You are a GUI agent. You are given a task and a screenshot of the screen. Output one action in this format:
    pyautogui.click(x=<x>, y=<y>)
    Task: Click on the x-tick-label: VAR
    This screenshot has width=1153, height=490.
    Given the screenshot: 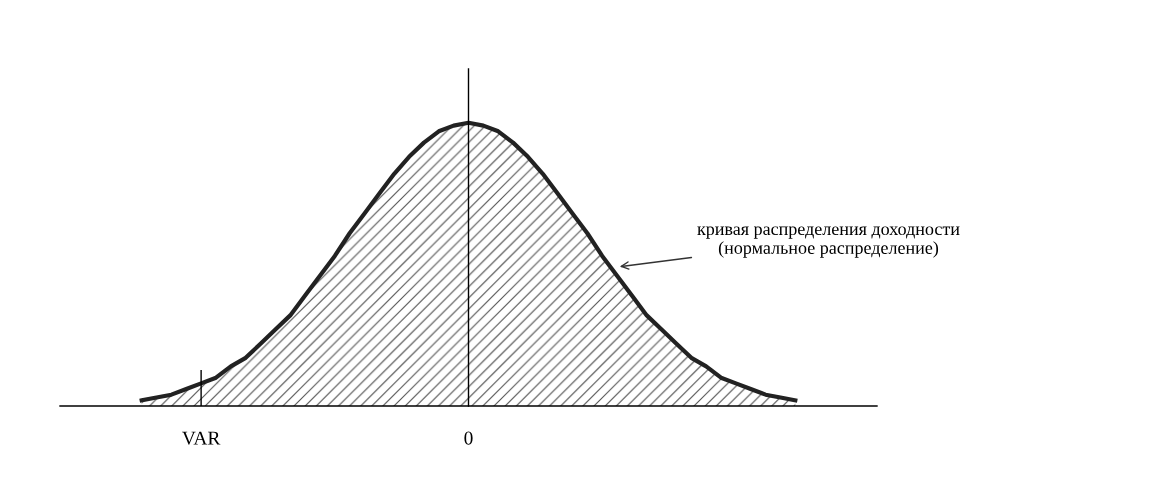 What is the action you would take?
    pyautogui.click(x=201, y=438)
    